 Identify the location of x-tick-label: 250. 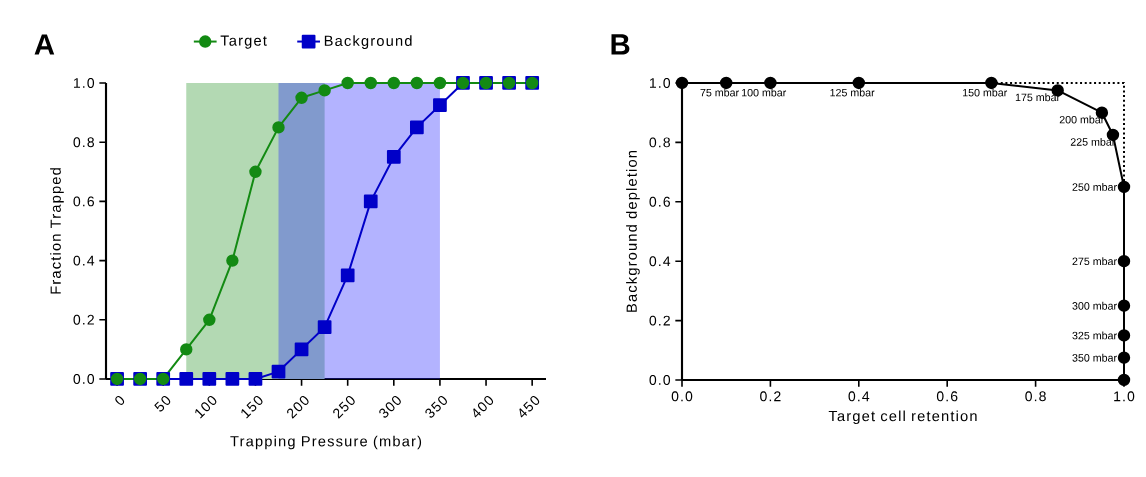
(344, 407).